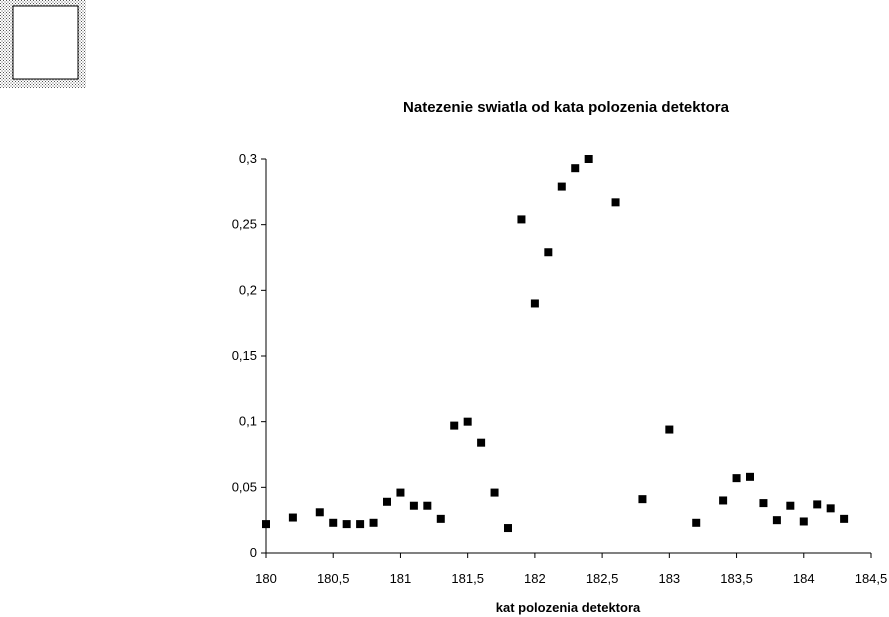  I want to click on x-tick-label: 181,5, so click(467, 578).